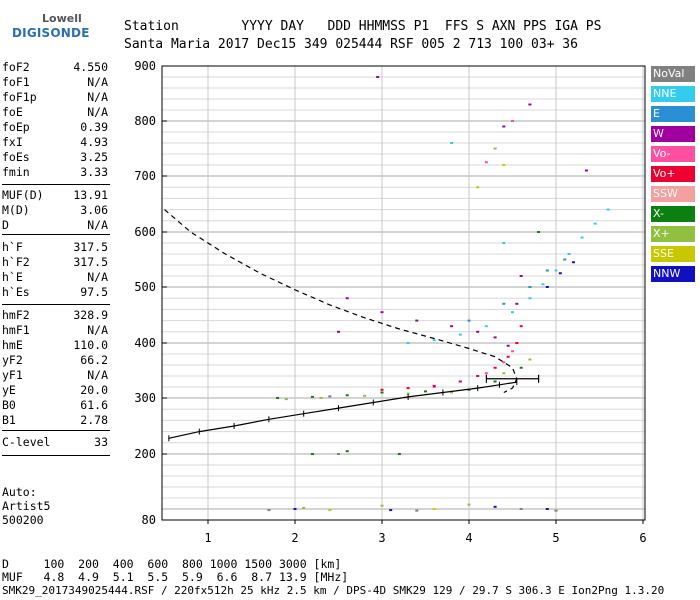  I want to click on param-row: D N/A, so click(55, 226).